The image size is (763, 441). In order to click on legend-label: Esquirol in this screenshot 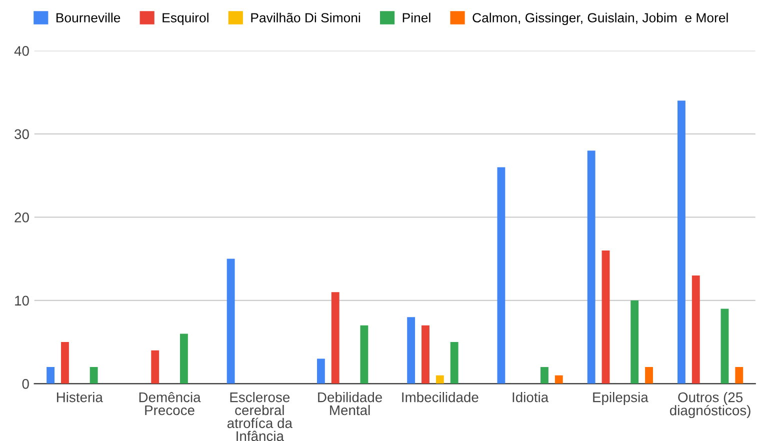, I will do `click(185, 19)`.